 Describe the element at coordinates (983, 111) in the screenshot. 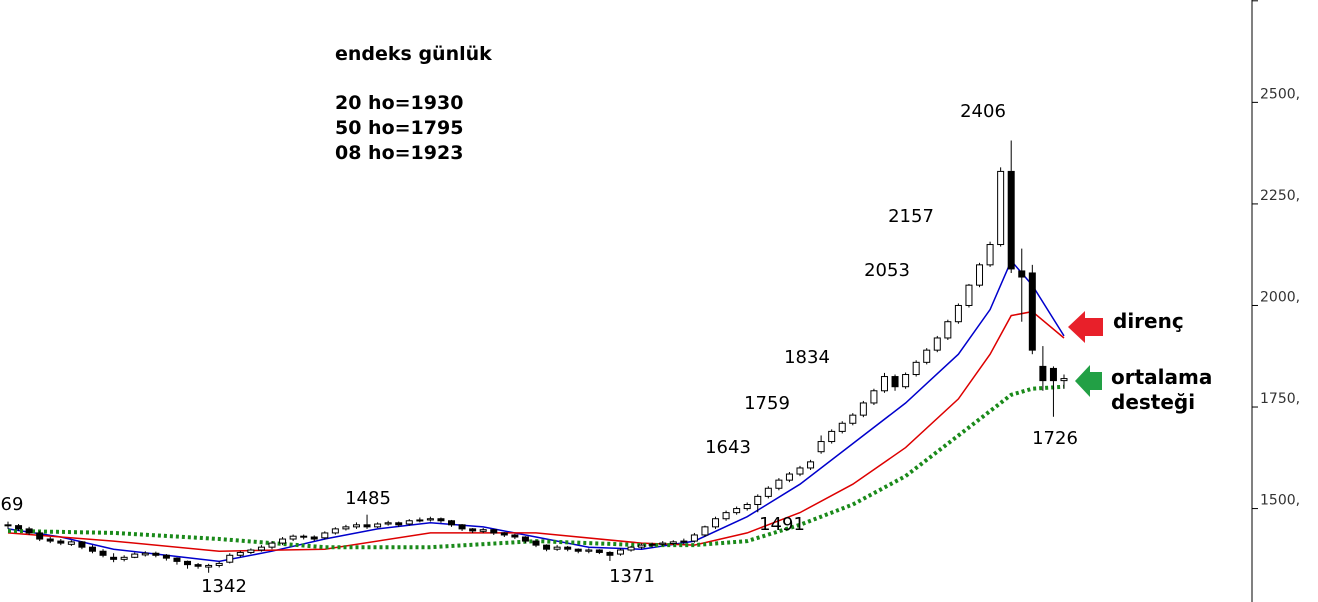

I see `price-label: 2406` at that location.